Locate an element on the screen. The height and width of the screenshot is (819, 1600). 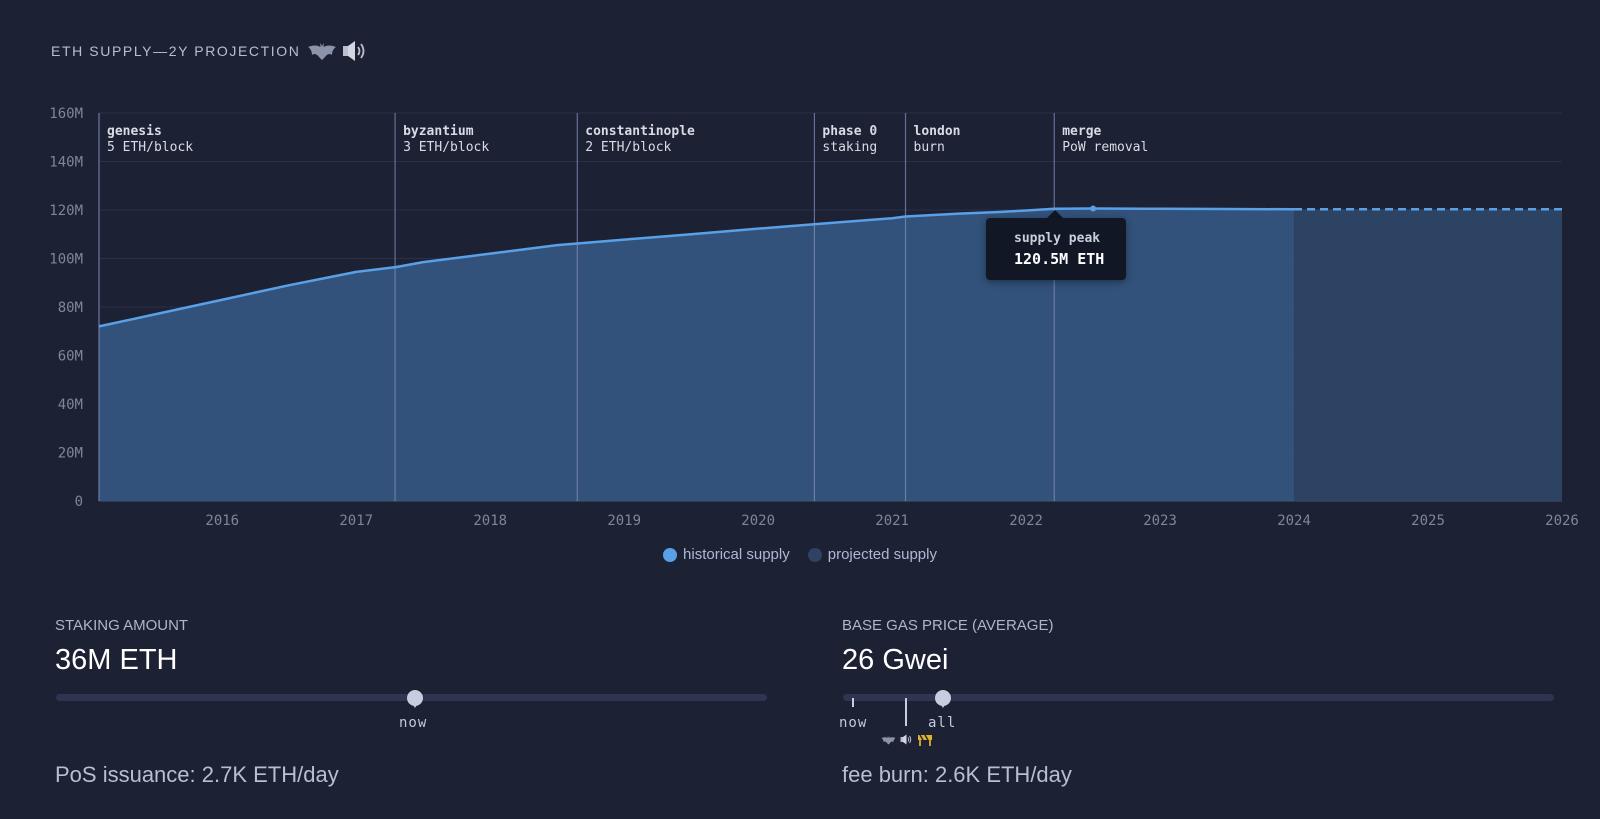
event-detail: 5 ETH/block is located at coordinates (150, 147).